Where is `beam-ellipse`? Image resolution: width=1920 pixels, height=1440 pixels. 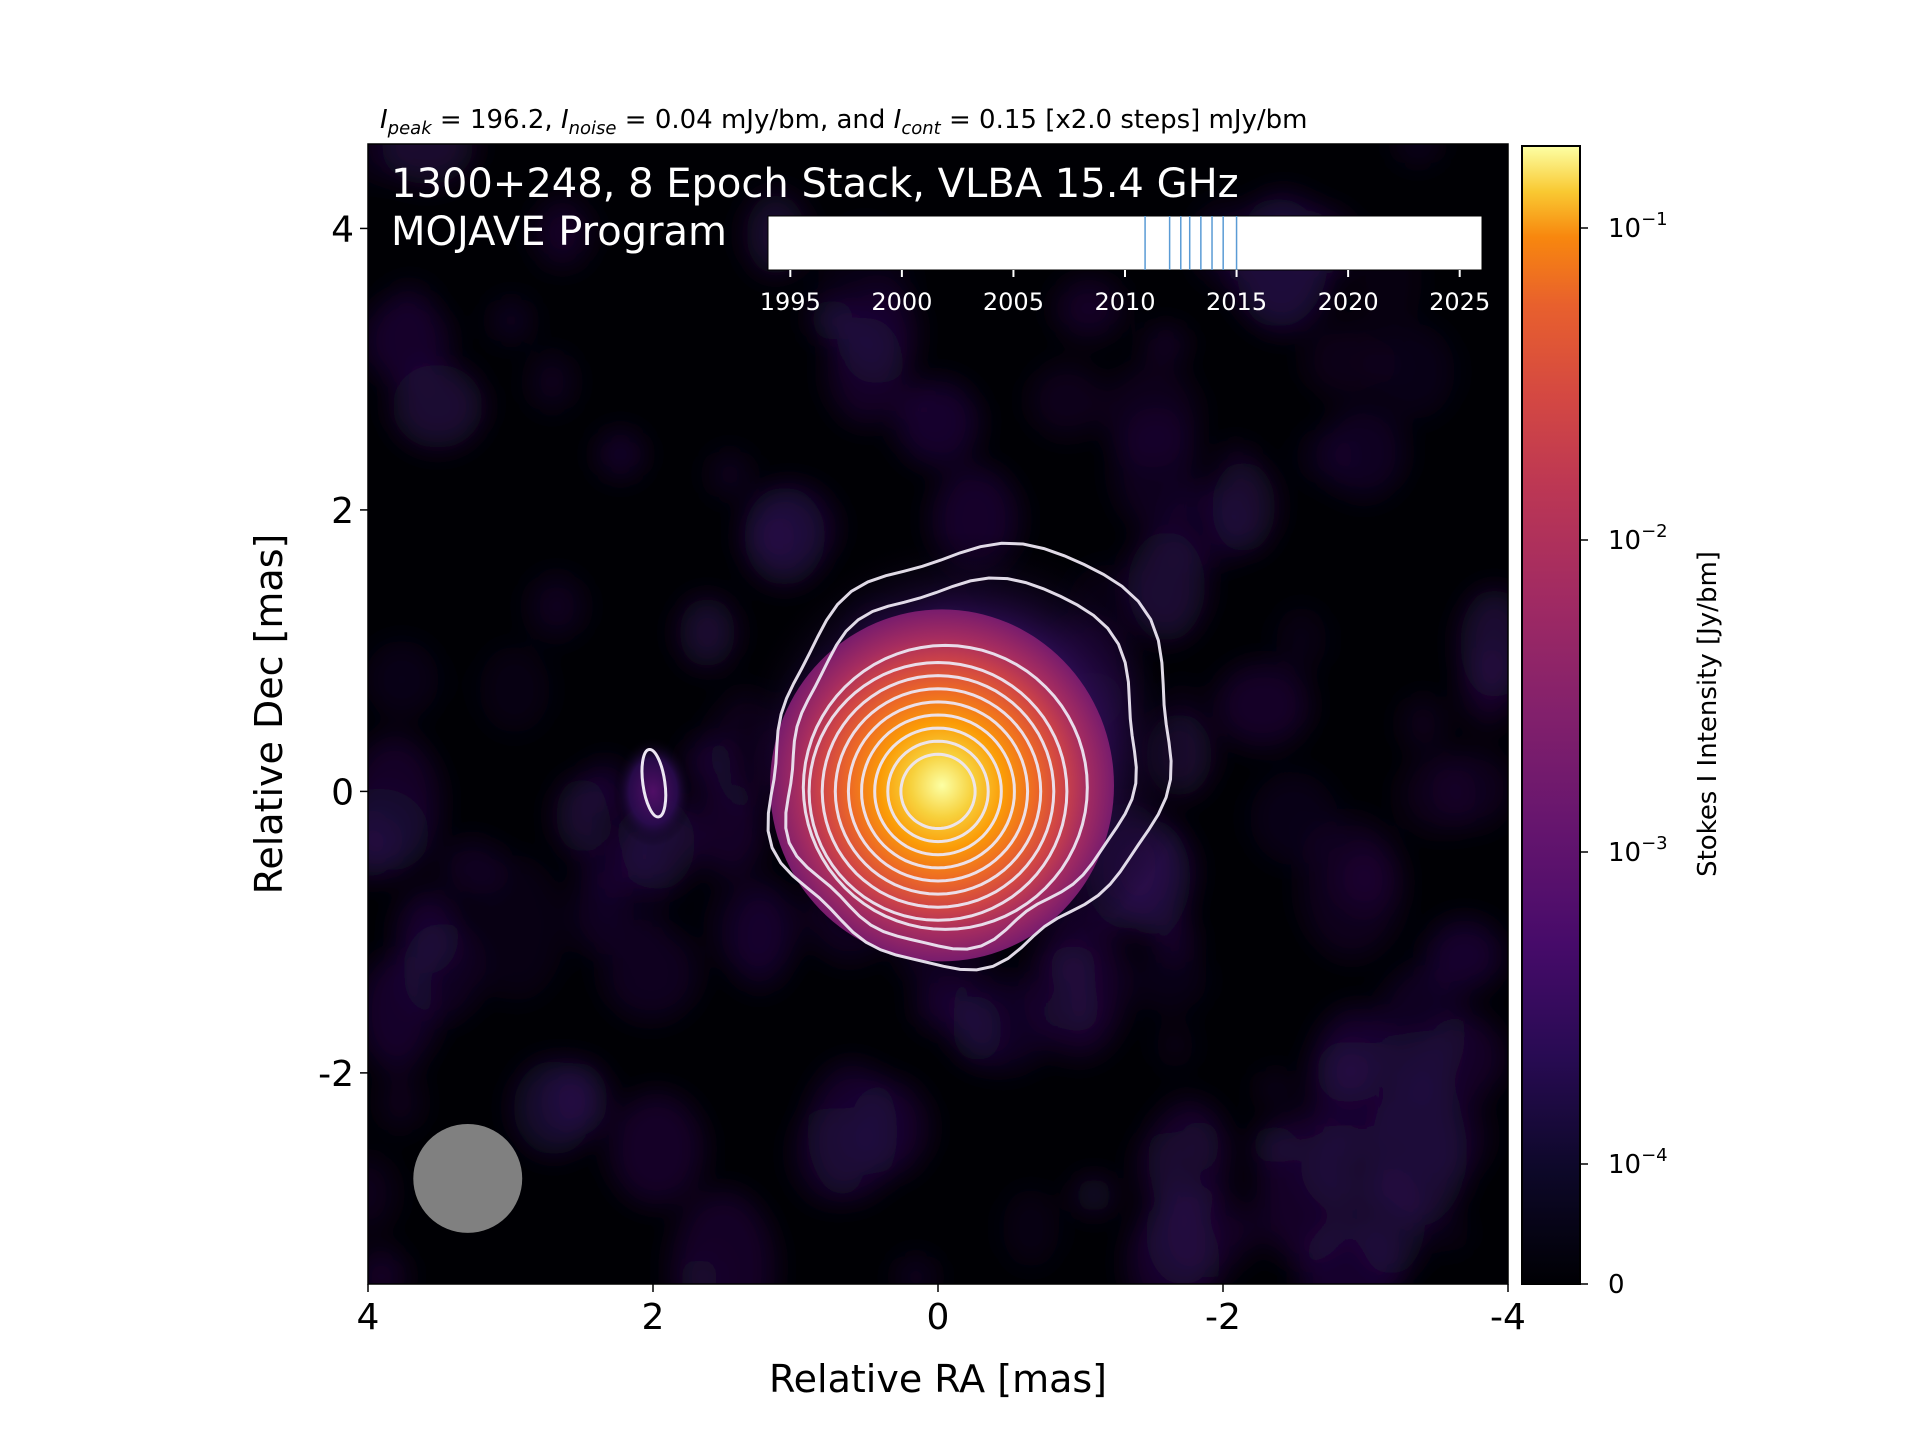 beam-ellipse is located at coordinates (468, 1178).